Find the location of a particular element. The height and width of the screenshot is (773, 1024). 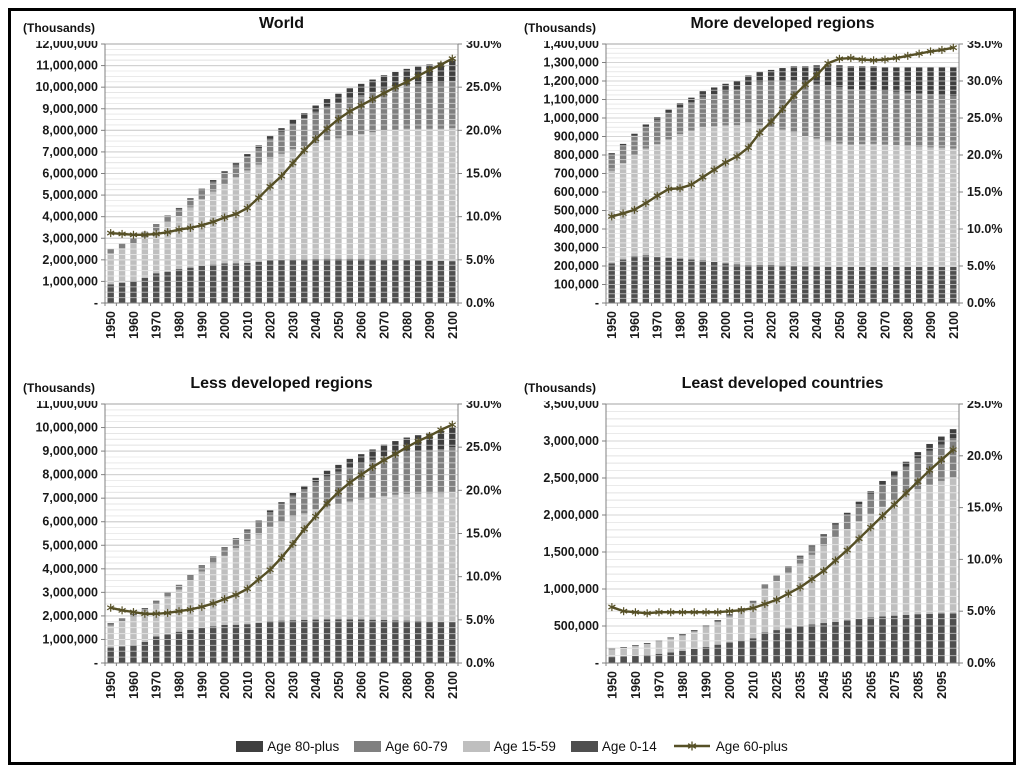

svg-text: 6,000,000 is located at coordinates (70, 522).